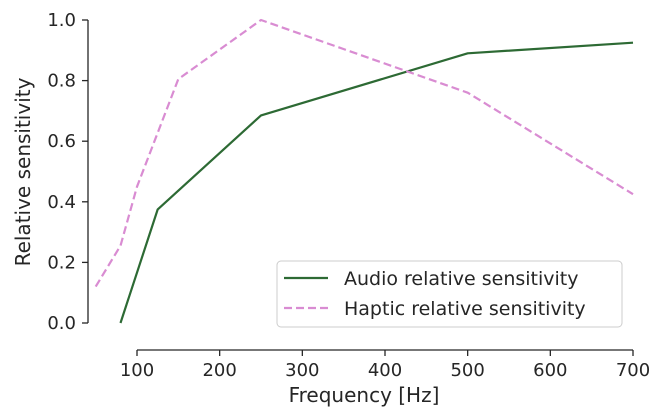 The width and height of the screenshot is (656, 407). Describe the element at coordinates (61, 323) in the screenshot. I see `y-tick-label: 0.0` at that location.